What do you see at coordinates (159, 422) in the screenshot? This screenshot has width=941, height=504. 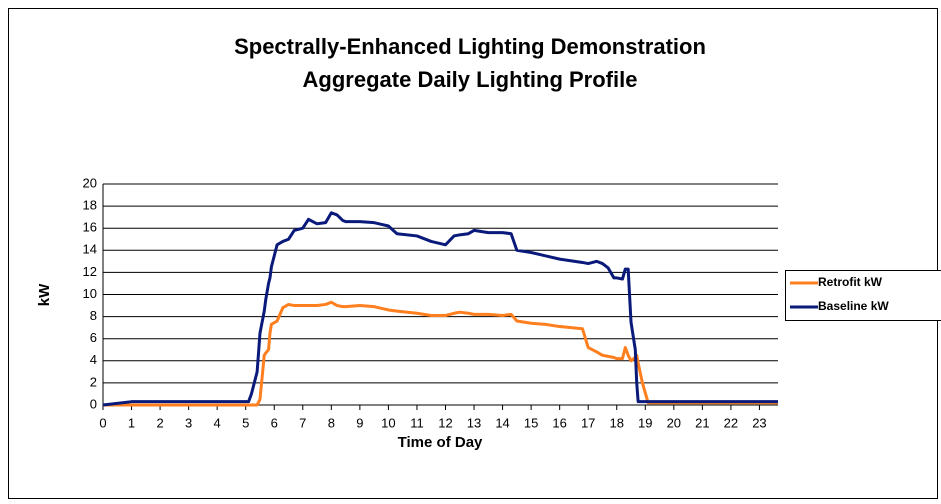 I see `x-tick-label: 2` at bounding box center [159, 422].